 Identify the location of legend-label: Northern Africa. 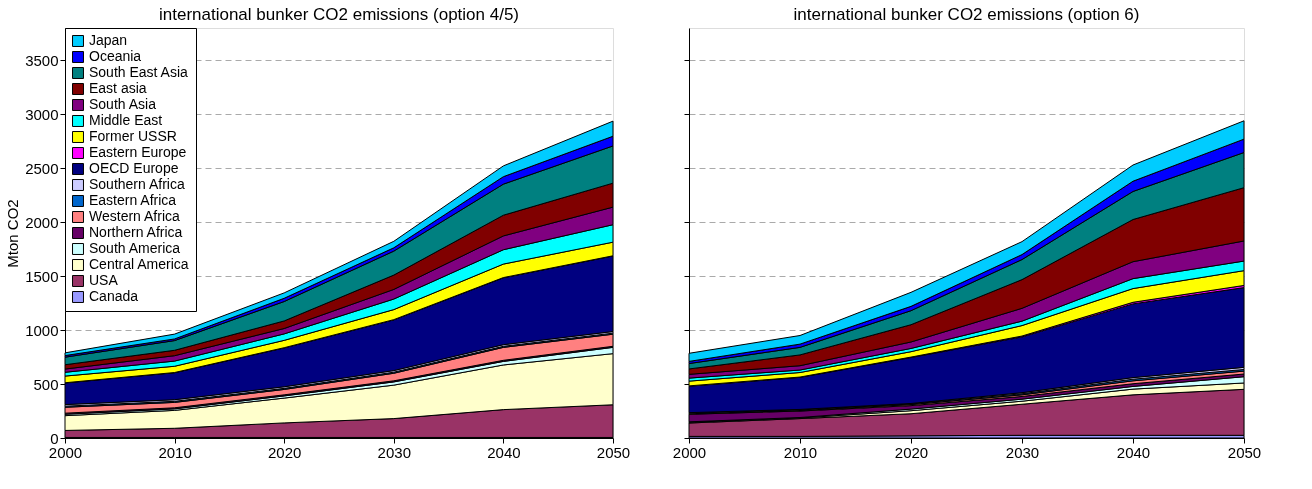
(136, 232).